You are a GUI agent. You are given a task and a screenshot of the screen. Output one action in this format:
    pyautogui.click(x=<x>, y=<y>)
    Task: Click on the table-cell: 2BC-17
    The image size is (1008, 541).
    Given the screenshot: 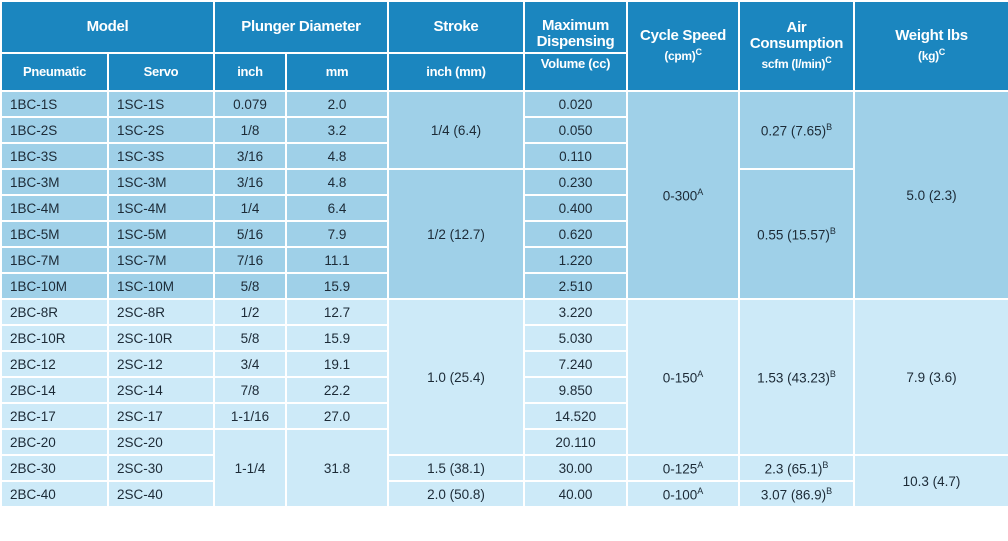 What is the action you would take?
    pyautogui.click(x=54, y=416)
    